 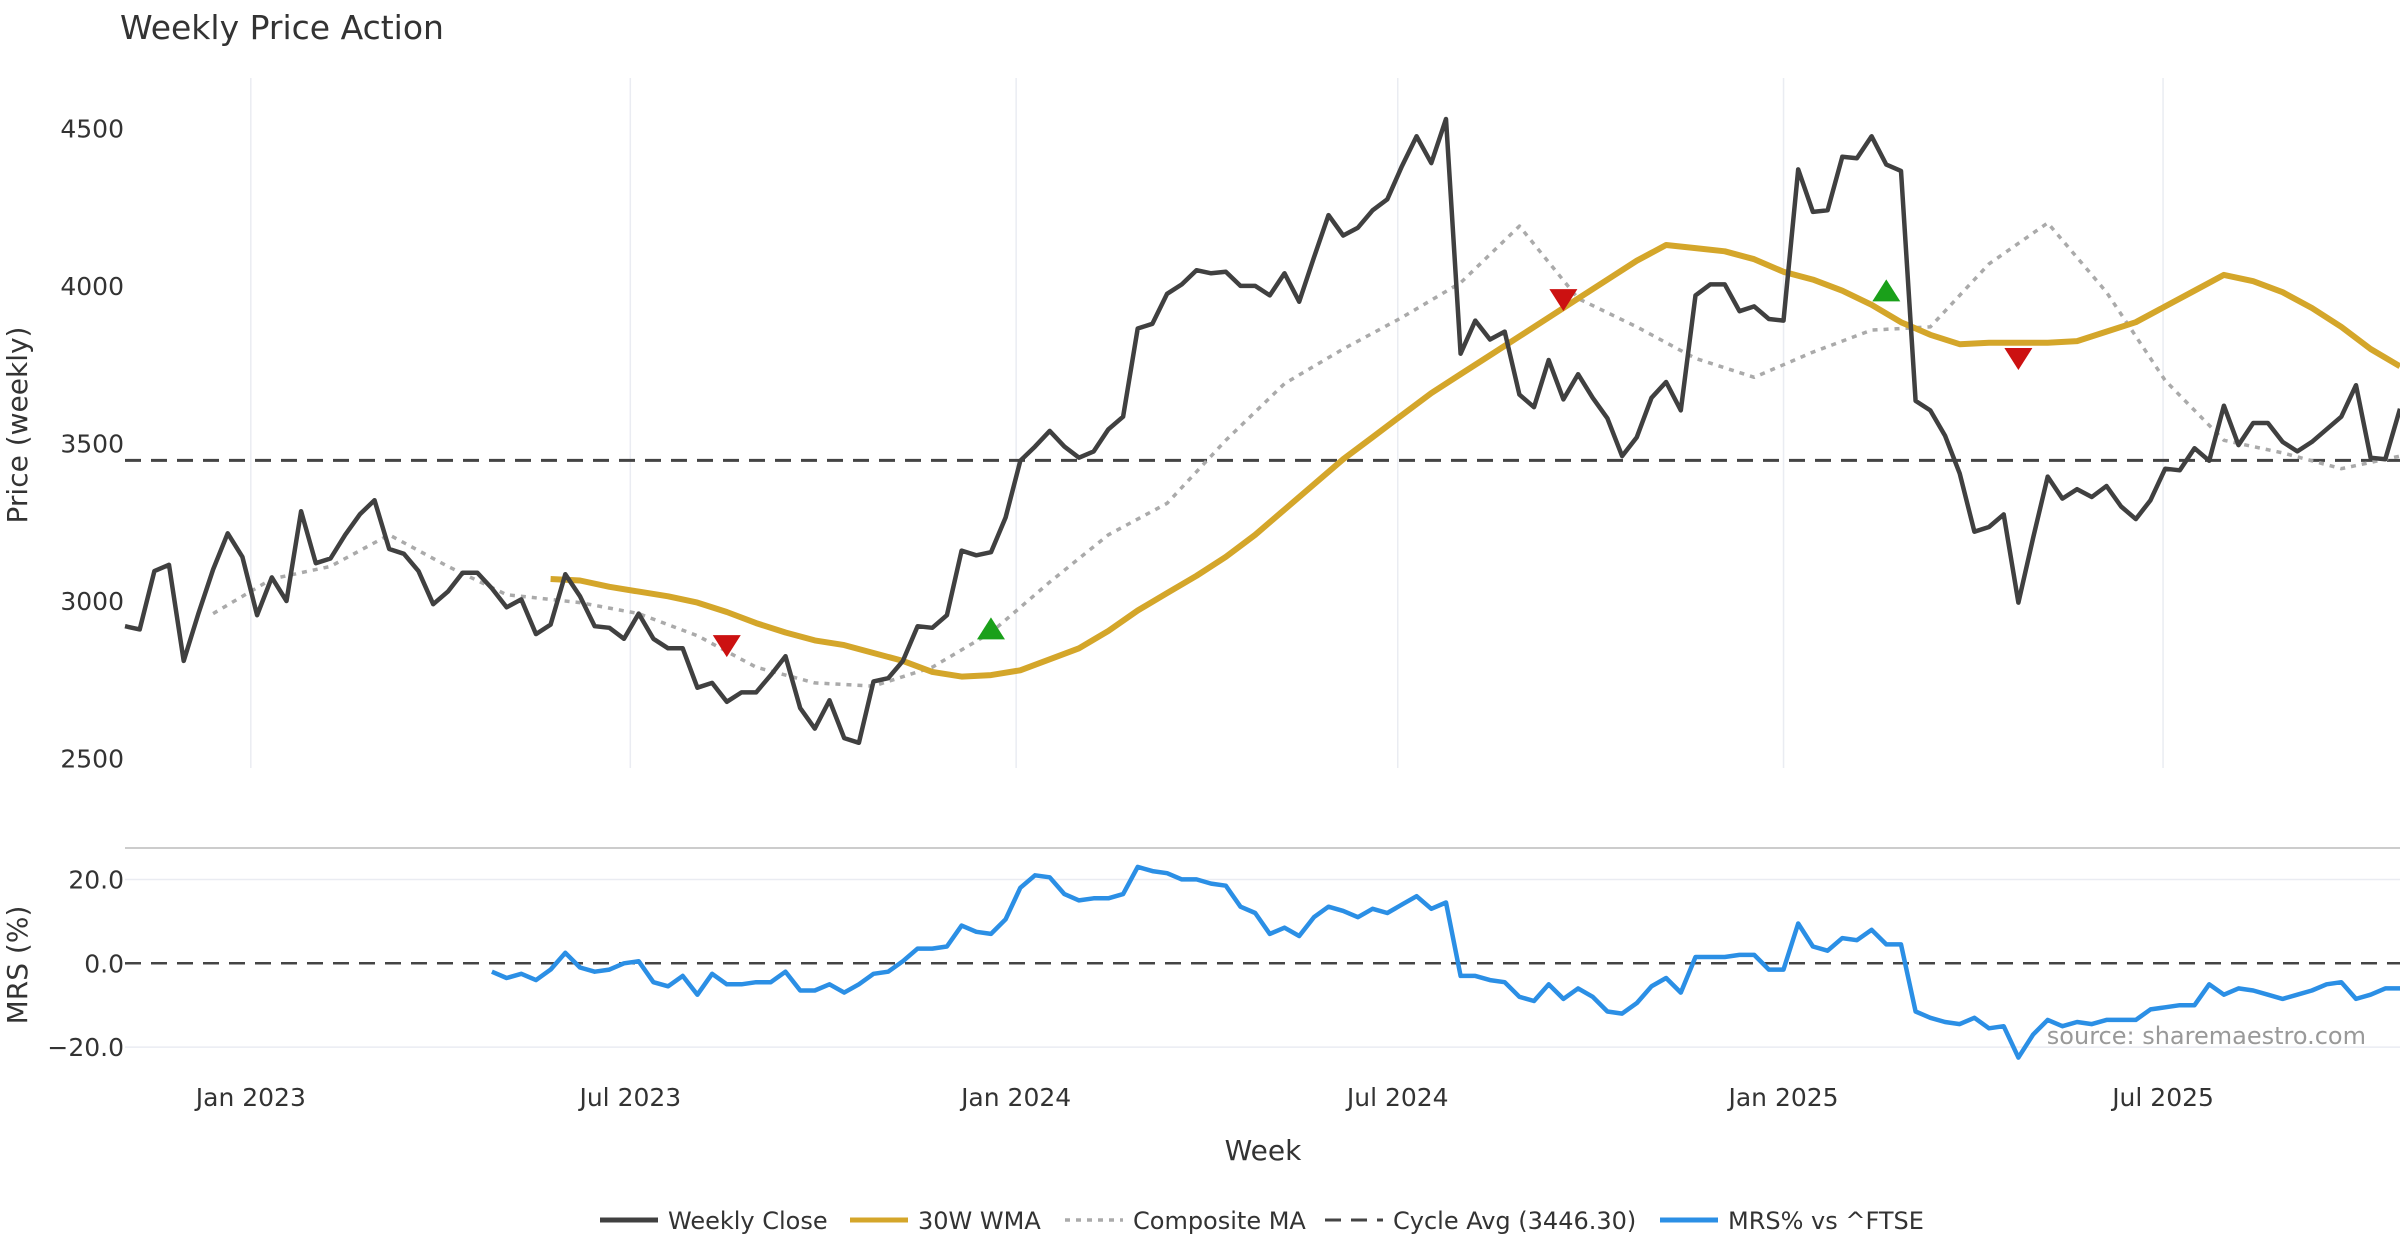 What do you see at coordinates (17, 965) in the screenshot?
I see `mrs-y-axis-title: MRS (%)` at bounding box center [17, 965].